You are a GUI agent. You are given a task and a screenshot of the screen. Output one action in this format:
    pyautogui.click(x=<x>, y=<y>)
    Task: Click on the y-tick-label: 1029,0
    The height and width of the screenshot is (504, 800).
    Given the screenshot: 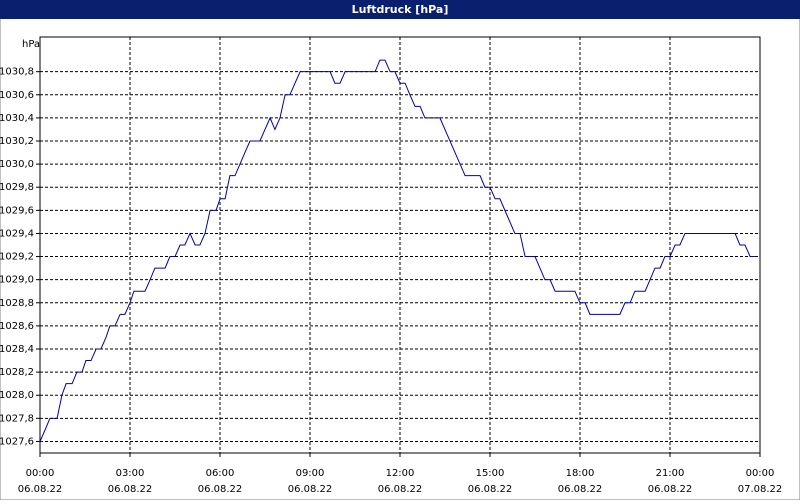 What is the action you would take?
    pyautogui.click(x=17, y=280)
    